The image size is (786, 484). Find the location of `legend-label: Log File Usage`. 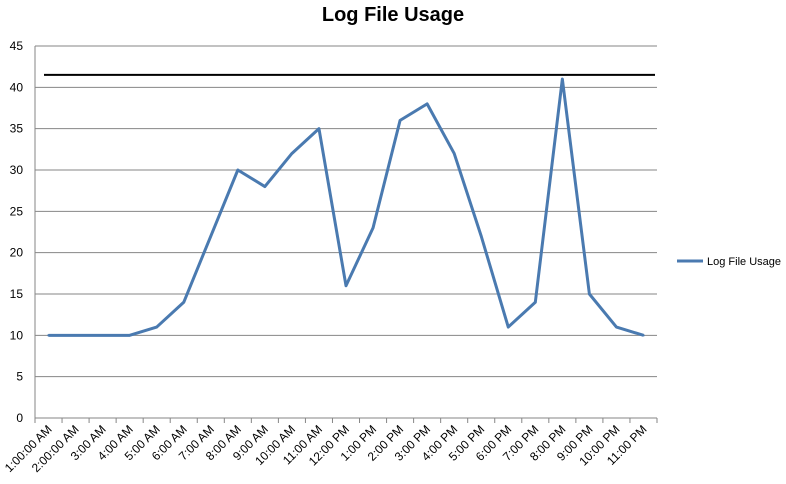

legend-label: Log File Usage is located at coordinates (744, 262).